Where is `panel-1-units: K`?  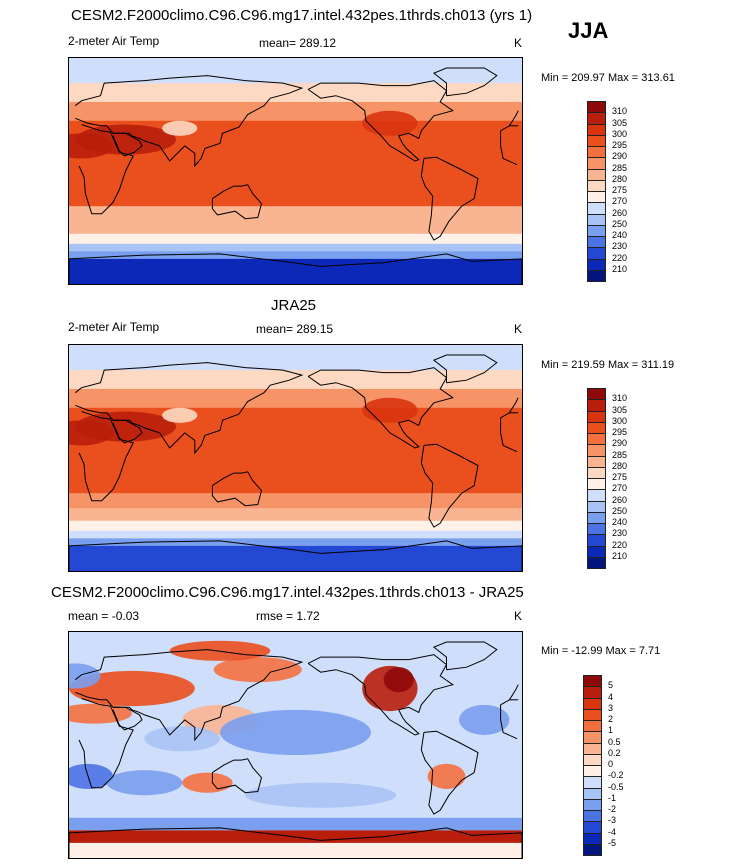
panel-1-units: K is located at coordinates (518, 43).